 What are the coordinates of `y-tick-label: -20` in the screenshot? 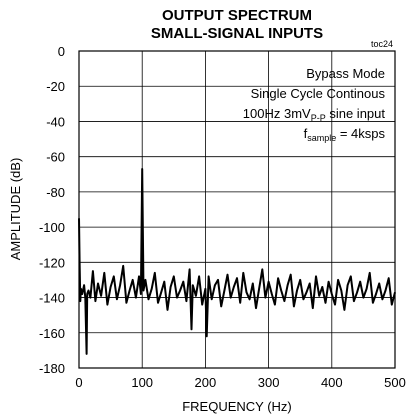 It's located at (55, 86).